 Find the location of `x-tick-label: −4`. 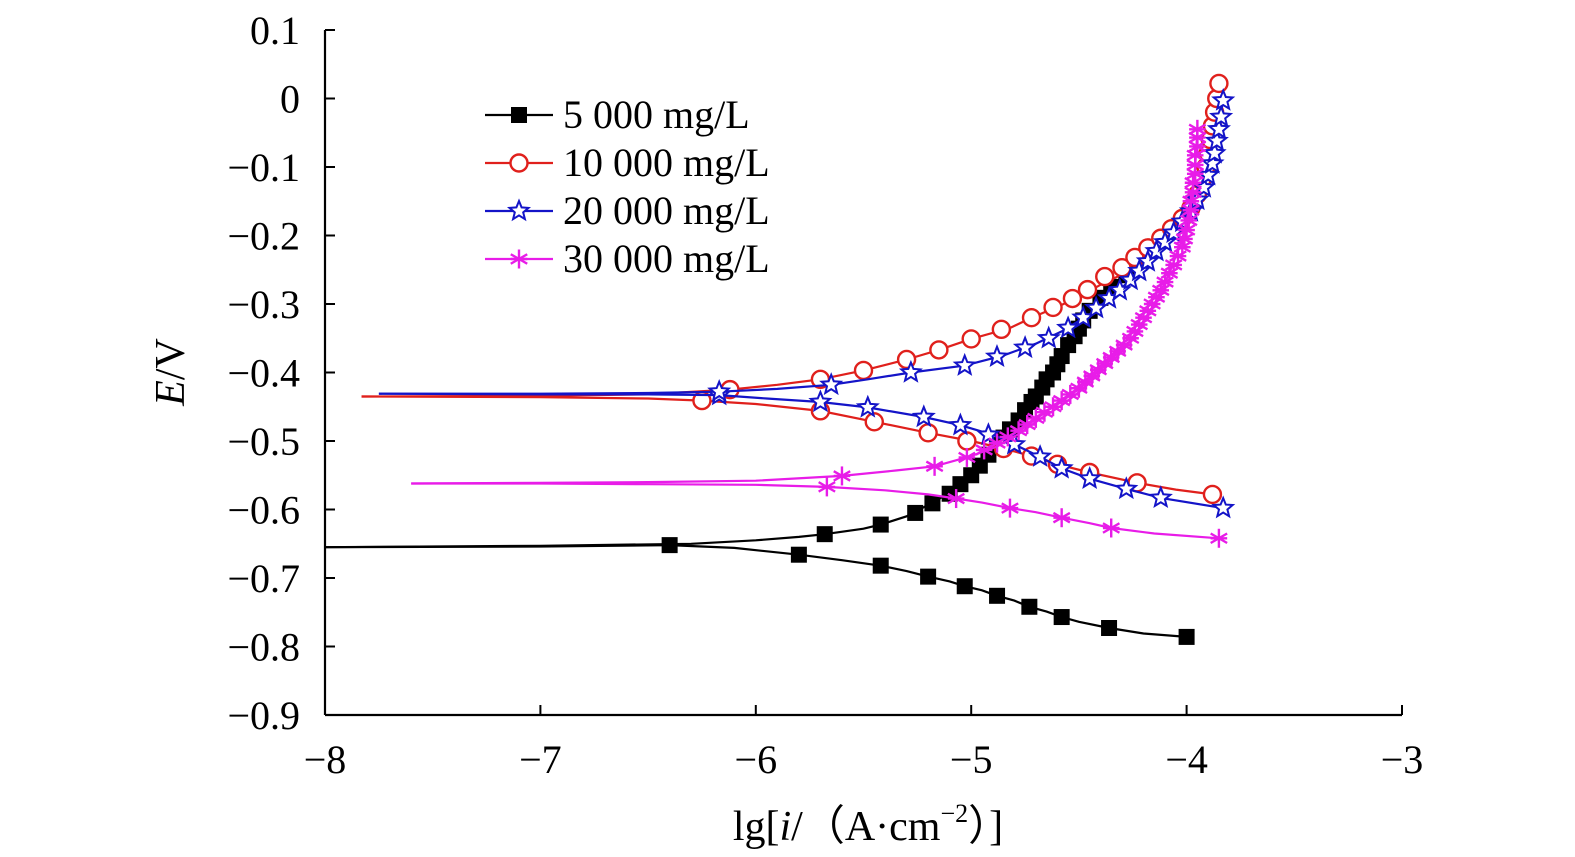

x-tick-label: −4 is located at coordinates (1186, 759).